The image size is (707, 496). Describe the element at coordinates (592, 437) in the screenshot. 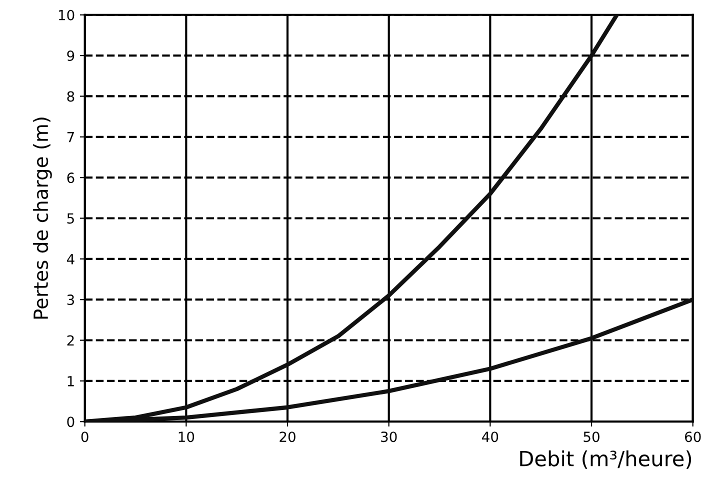

I see `x-tick-label: 50` at that location.